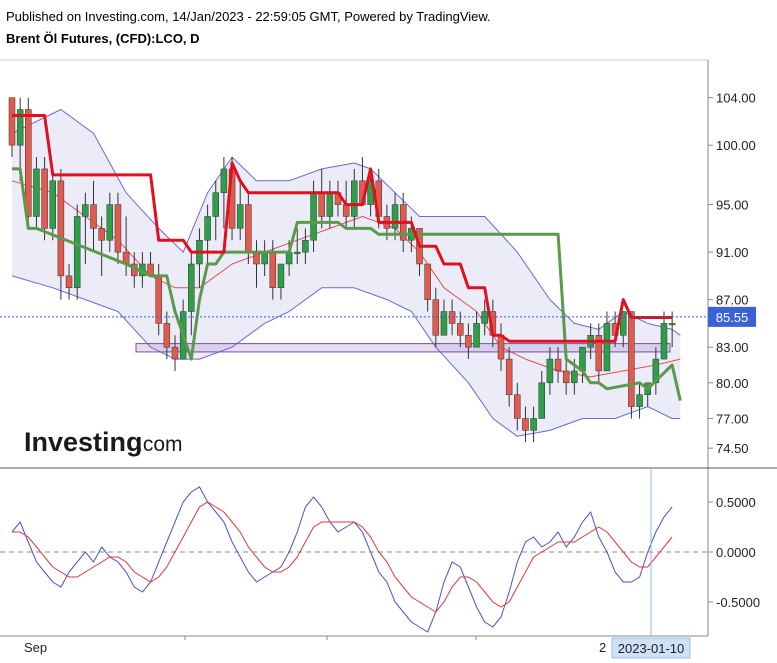  Describe the element at coordinates (602, 647) in the screenshot. I see `time-tick-label: 2` at that location.